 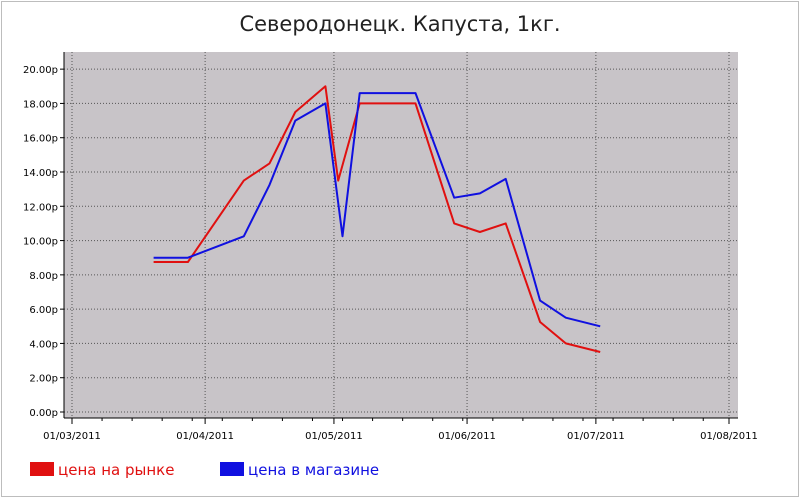 What do you see at coordinates (204, 470) in the screenshot?
I see `legend: цена на рынке цена в магазине` at bounding box center [204, 470].